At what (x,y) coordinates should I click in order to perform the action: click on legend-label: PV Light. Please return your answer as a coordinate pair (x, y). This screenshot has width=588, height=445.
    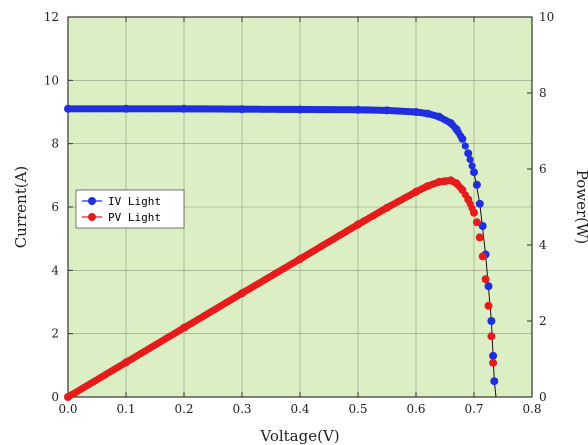
    Looking at the image, I should click on (134, 217).